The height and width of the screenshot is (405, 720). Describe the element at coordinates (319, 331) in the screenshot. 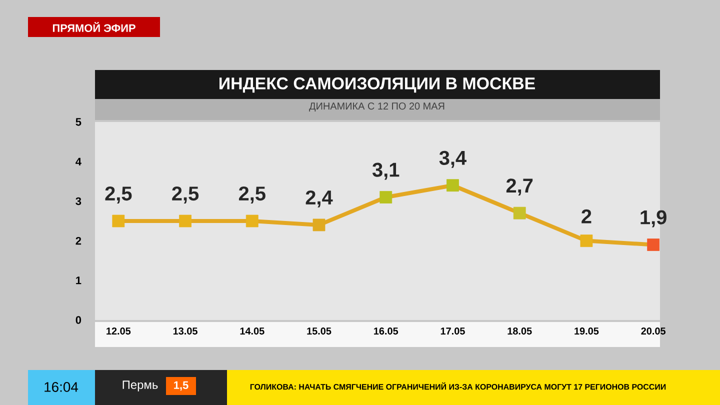

I see `x-tick-label: 15.05` at that location.